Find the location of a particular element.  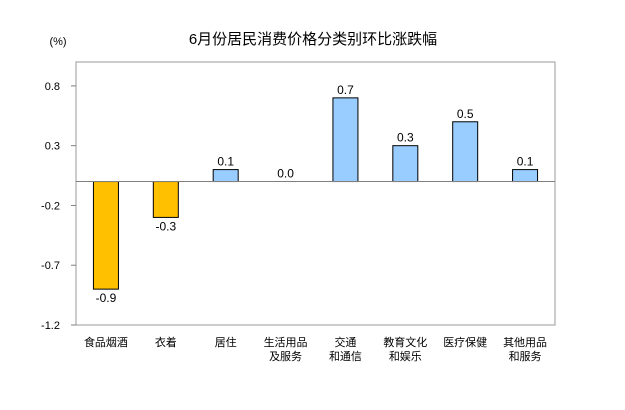

y-tick-label: -0.2 is located at coordinates (50, 206).